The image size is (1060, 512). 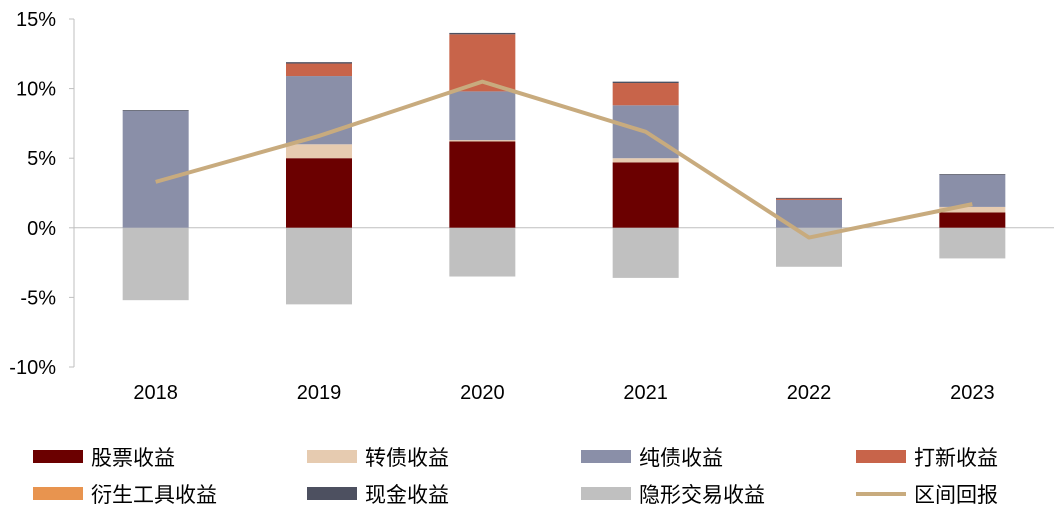 What do you see at coordinates (36, 90) in the screenshot?
I see `y-tick-label: 10%` at bounding box center [36, 90].